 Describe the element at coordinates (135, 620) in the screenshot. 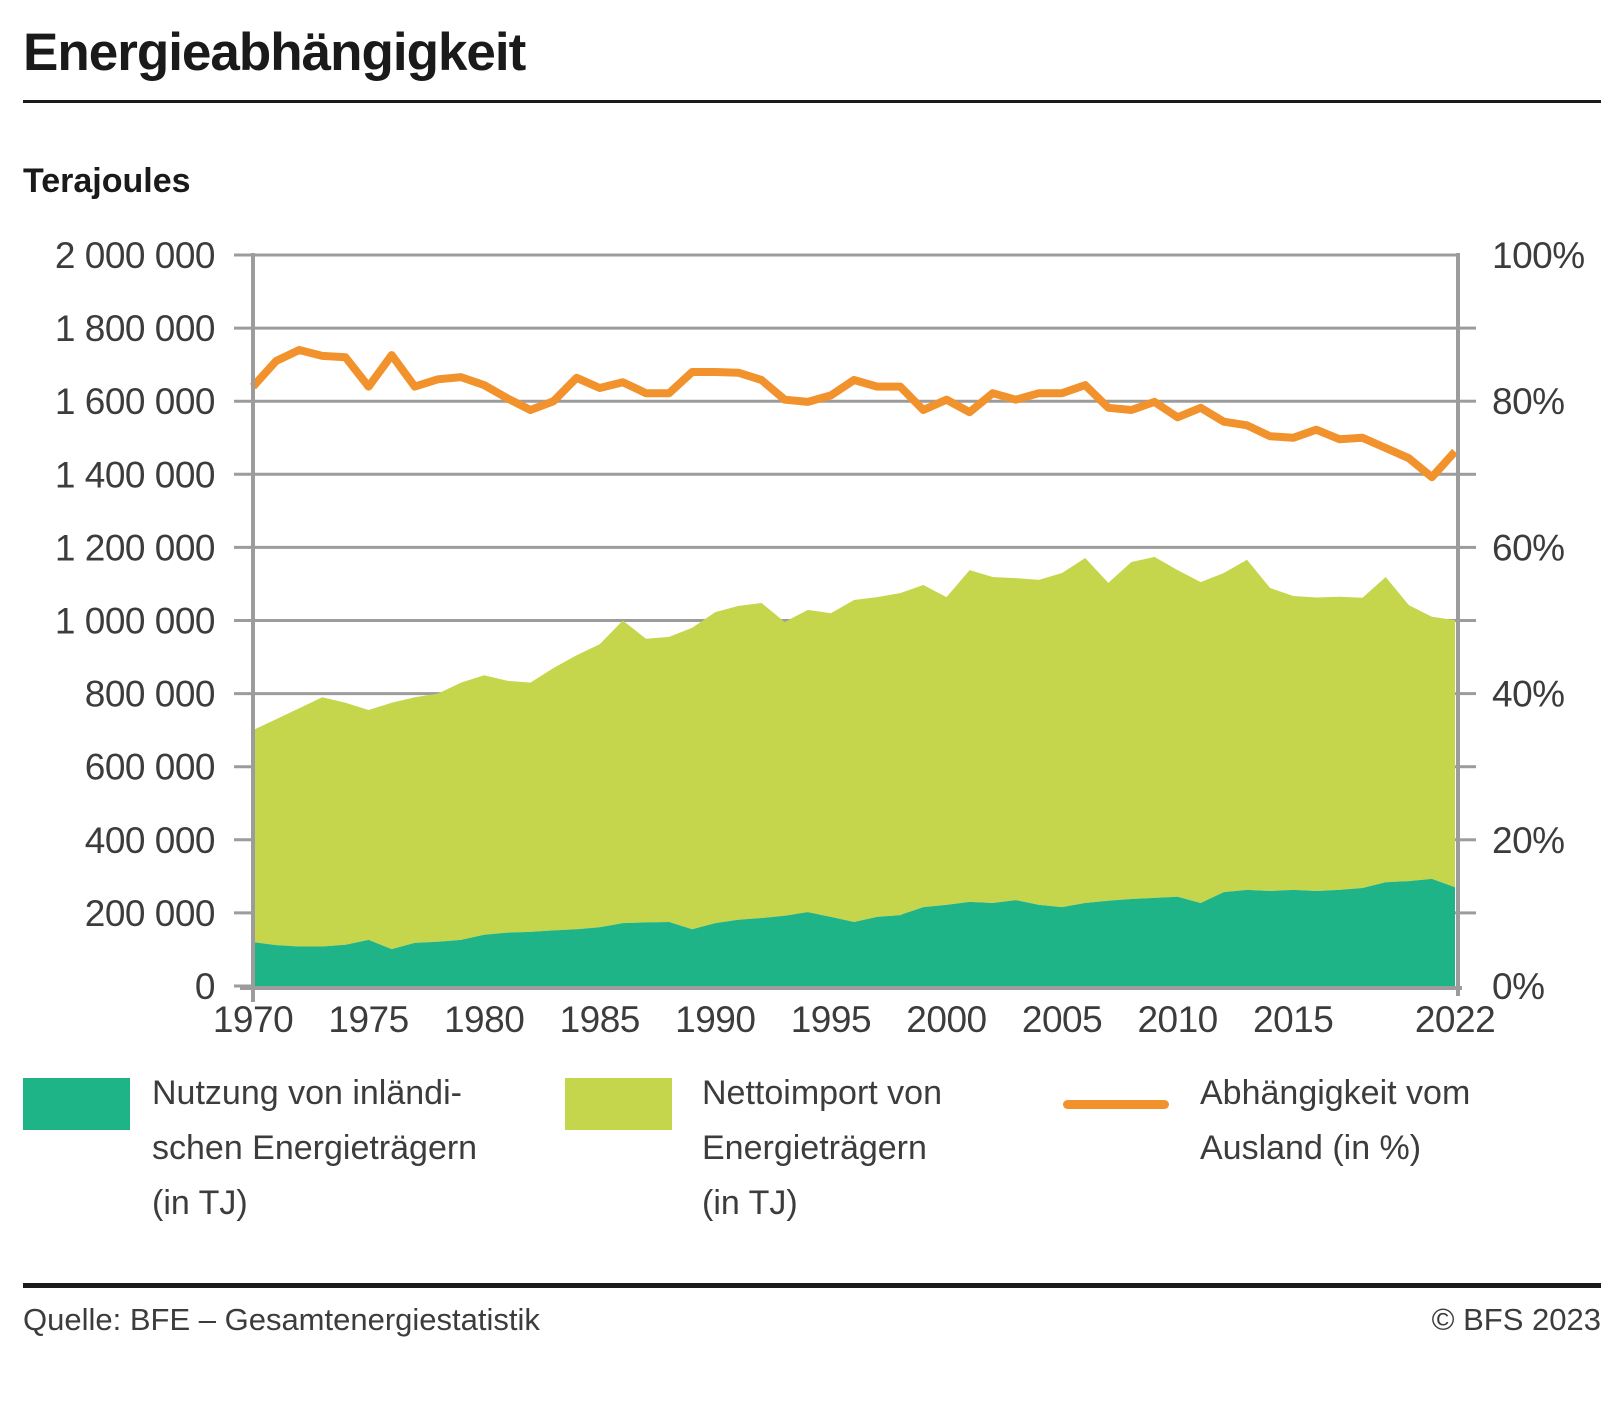

I see `y-axis-tick-label: 1 000 000` at that location.